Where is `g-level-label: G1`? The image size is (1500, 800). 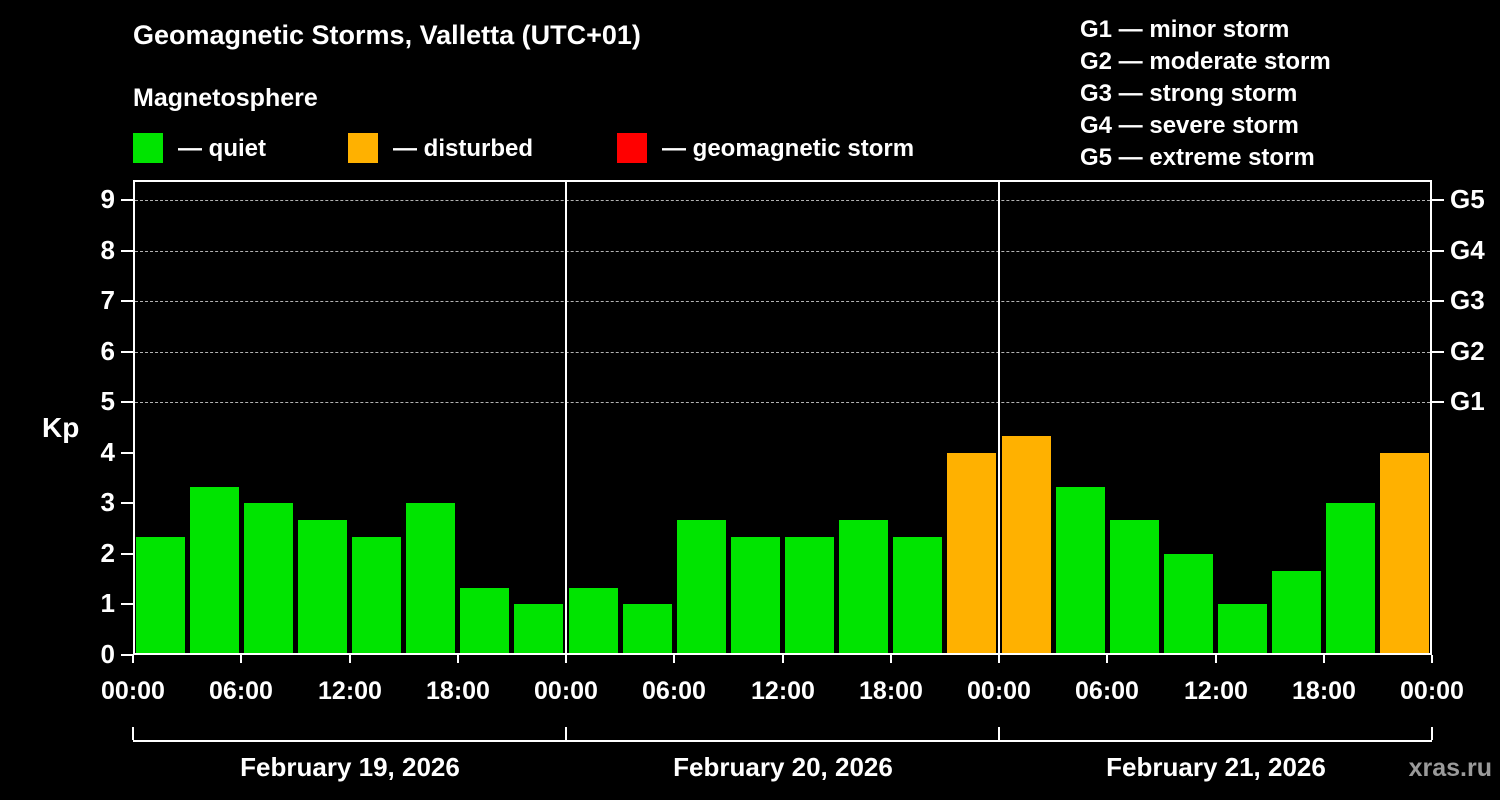
g-level-label: G1 is located at coordinates (1467, 401).